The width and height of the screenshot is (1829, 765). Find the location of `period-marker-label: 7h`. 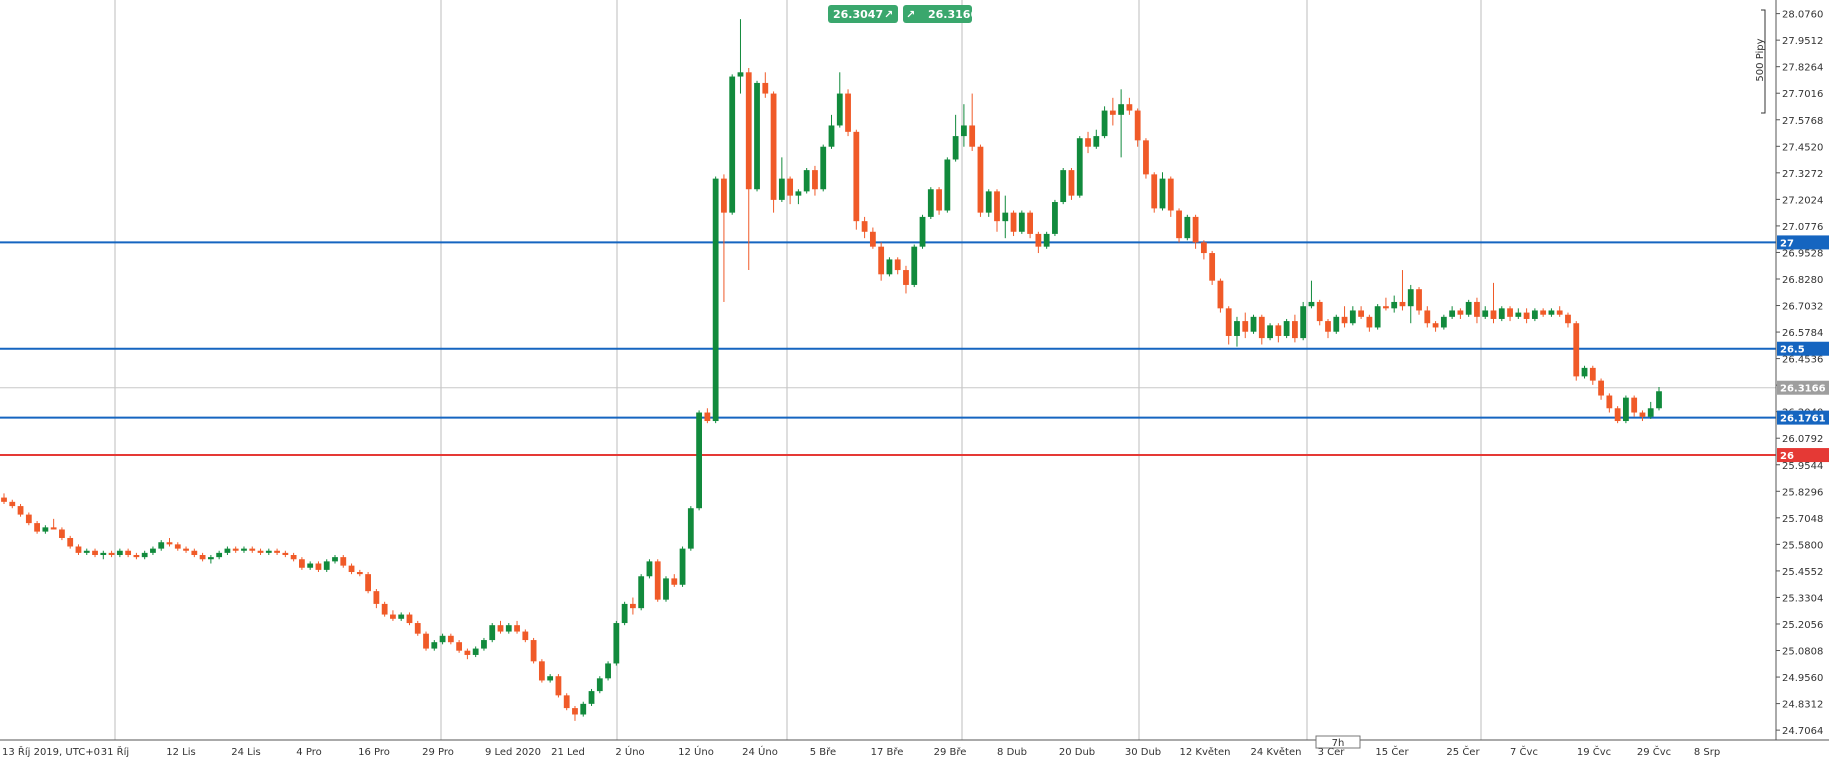

period-marker-label: 7h is located at coordinates (1338, 743).